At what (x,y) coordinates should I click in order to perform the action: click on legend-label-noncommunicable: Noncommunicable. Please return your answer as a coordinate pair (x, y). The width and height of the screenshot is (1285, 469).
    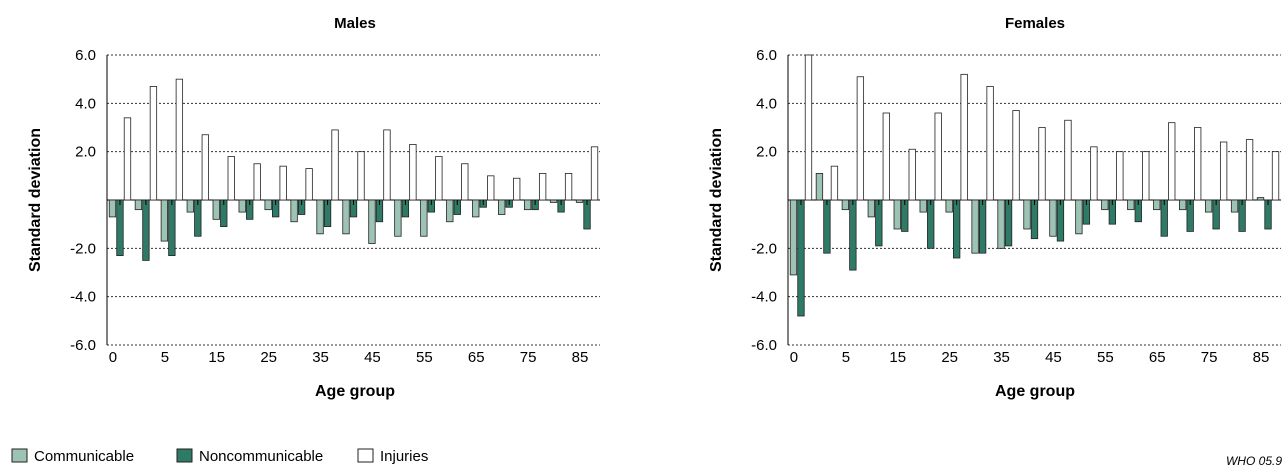
    Looking at the image, I should click on (261, 456).